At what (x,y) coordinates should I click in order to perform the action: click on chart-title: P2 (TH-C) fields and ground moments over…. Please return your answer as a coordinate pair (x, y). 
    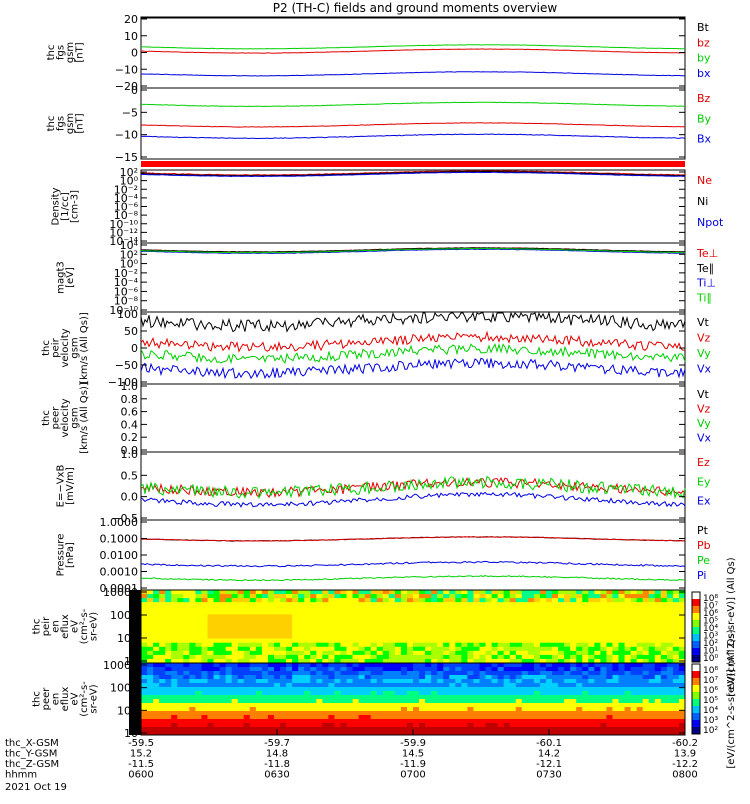
    Looking at the image, I should click on (415, 8).